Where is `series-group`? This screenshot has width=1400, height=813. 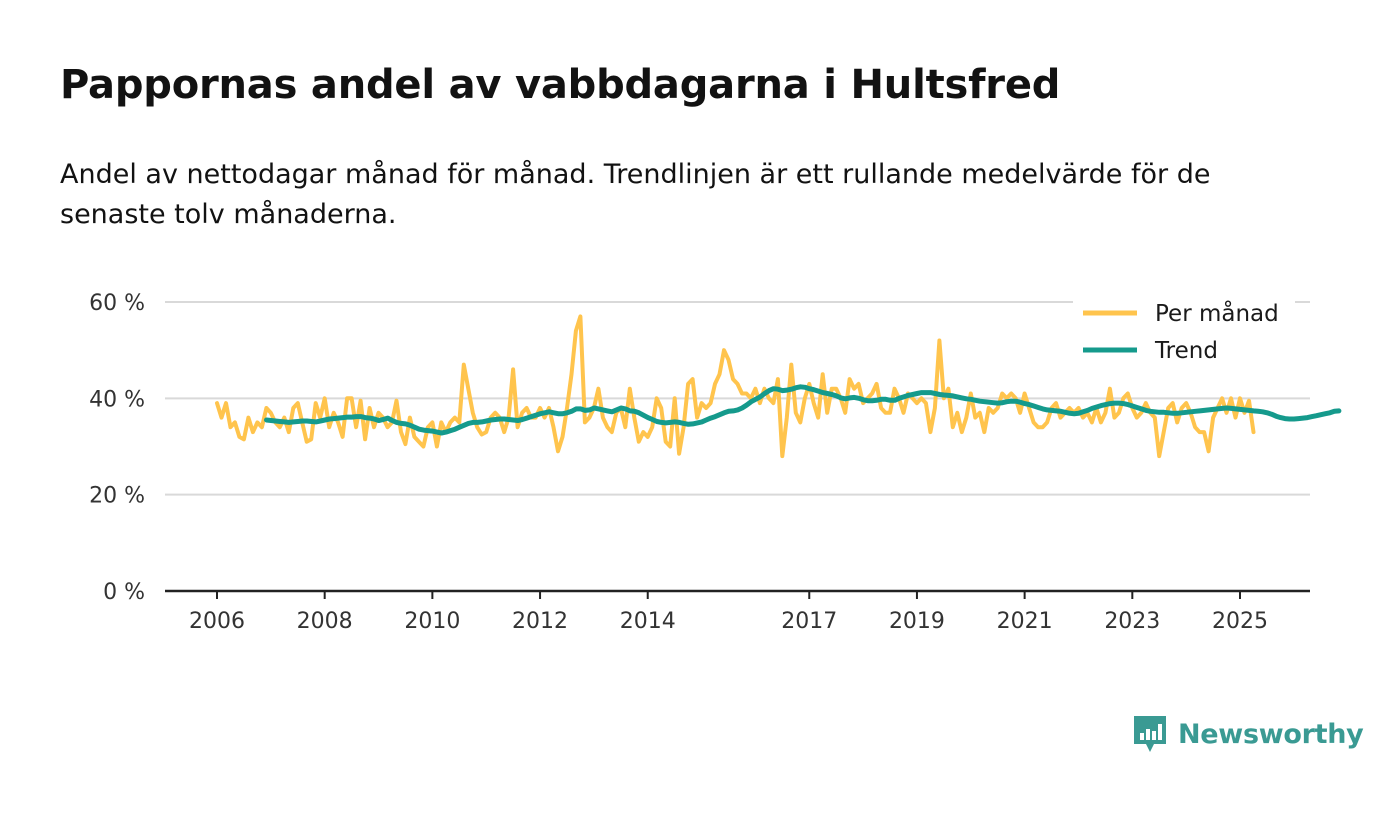
series-group is located at coordinates (778, 386).